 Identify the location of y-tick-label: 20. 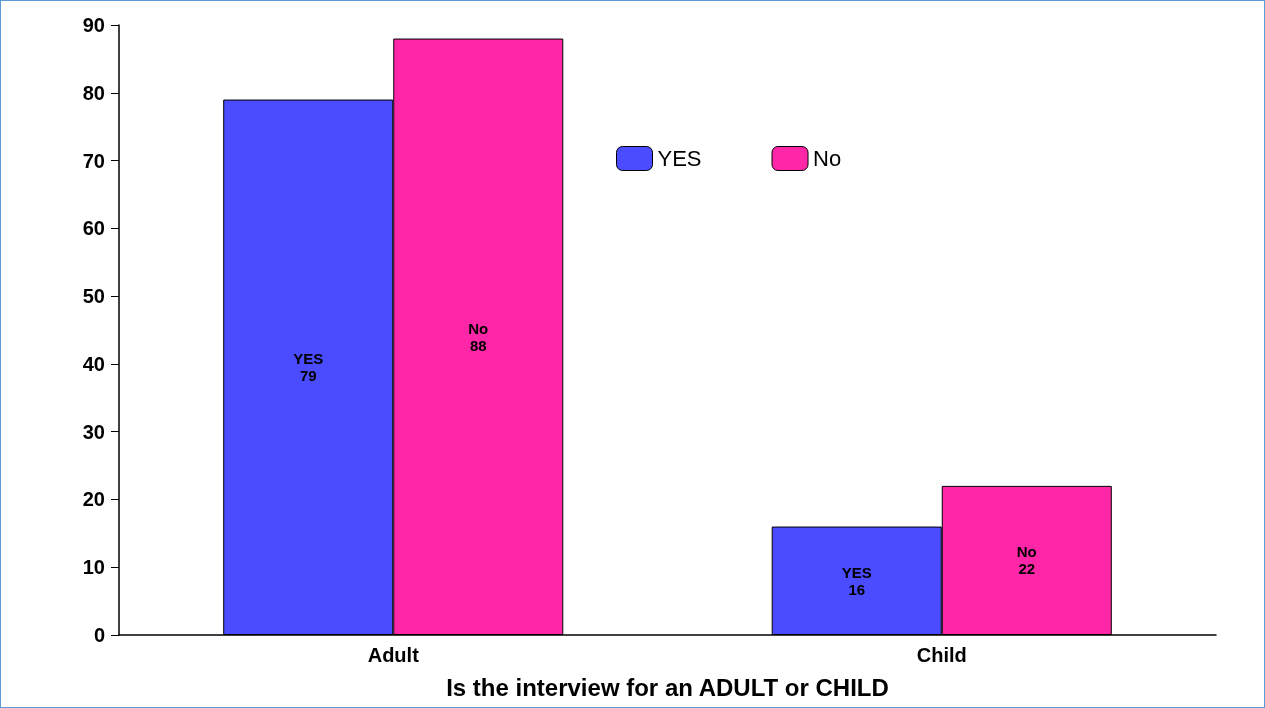
(93, 499).